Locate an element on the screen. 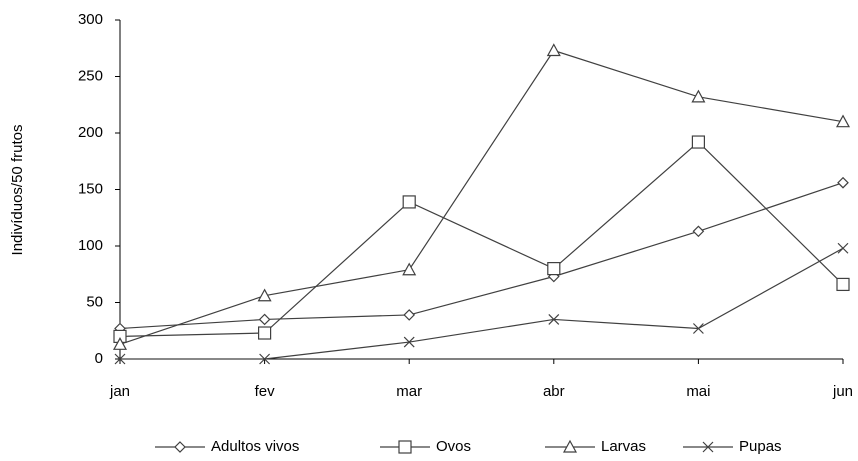 The image size is (858, 461). y-tick-label: 300 is located at coordinates (90, 19).